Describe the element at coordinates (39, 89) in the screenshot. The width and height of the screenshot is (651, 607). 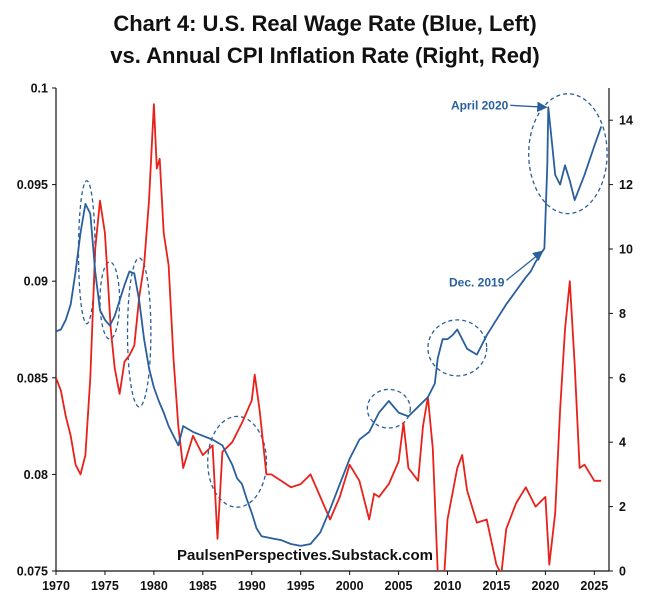
I see `left-tick-label: 0.1` at that location.